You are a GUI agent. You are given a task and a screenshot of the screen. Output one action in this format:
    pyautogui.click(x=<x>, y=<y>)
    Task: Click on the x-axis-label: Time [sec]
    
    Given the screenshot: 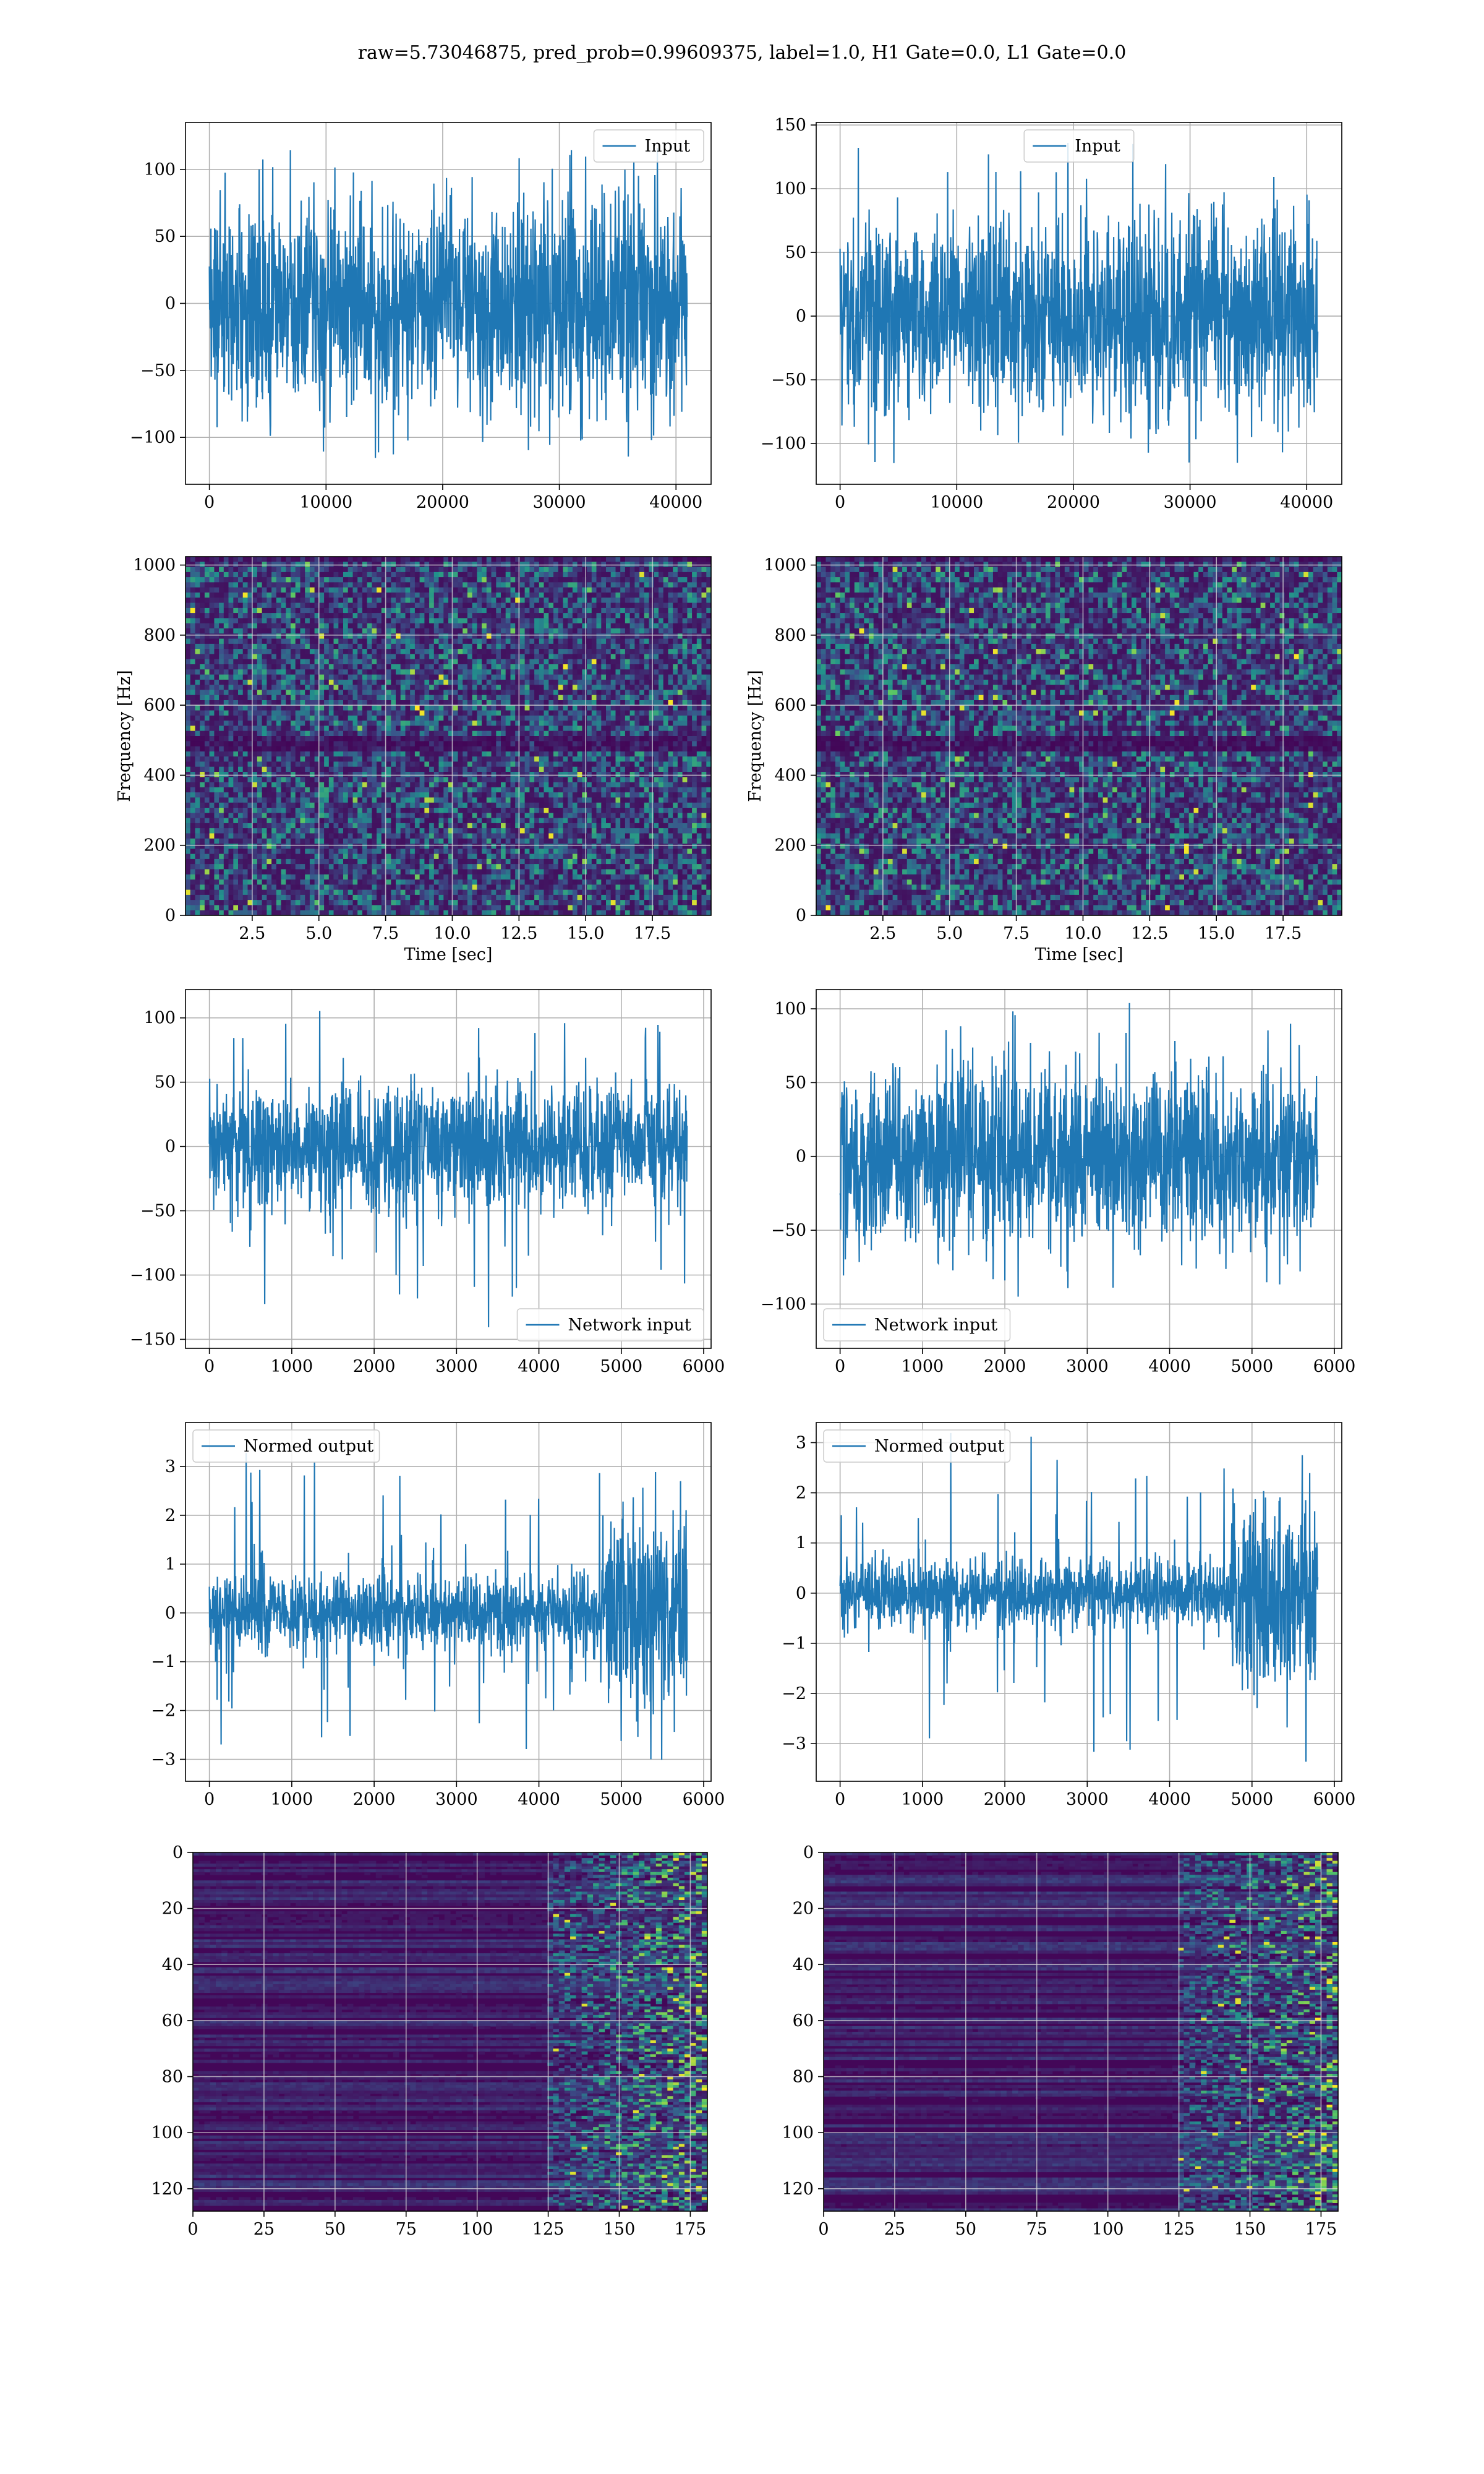 What is the action you would take?
    pyautogui.click(x=448, y=954)
    